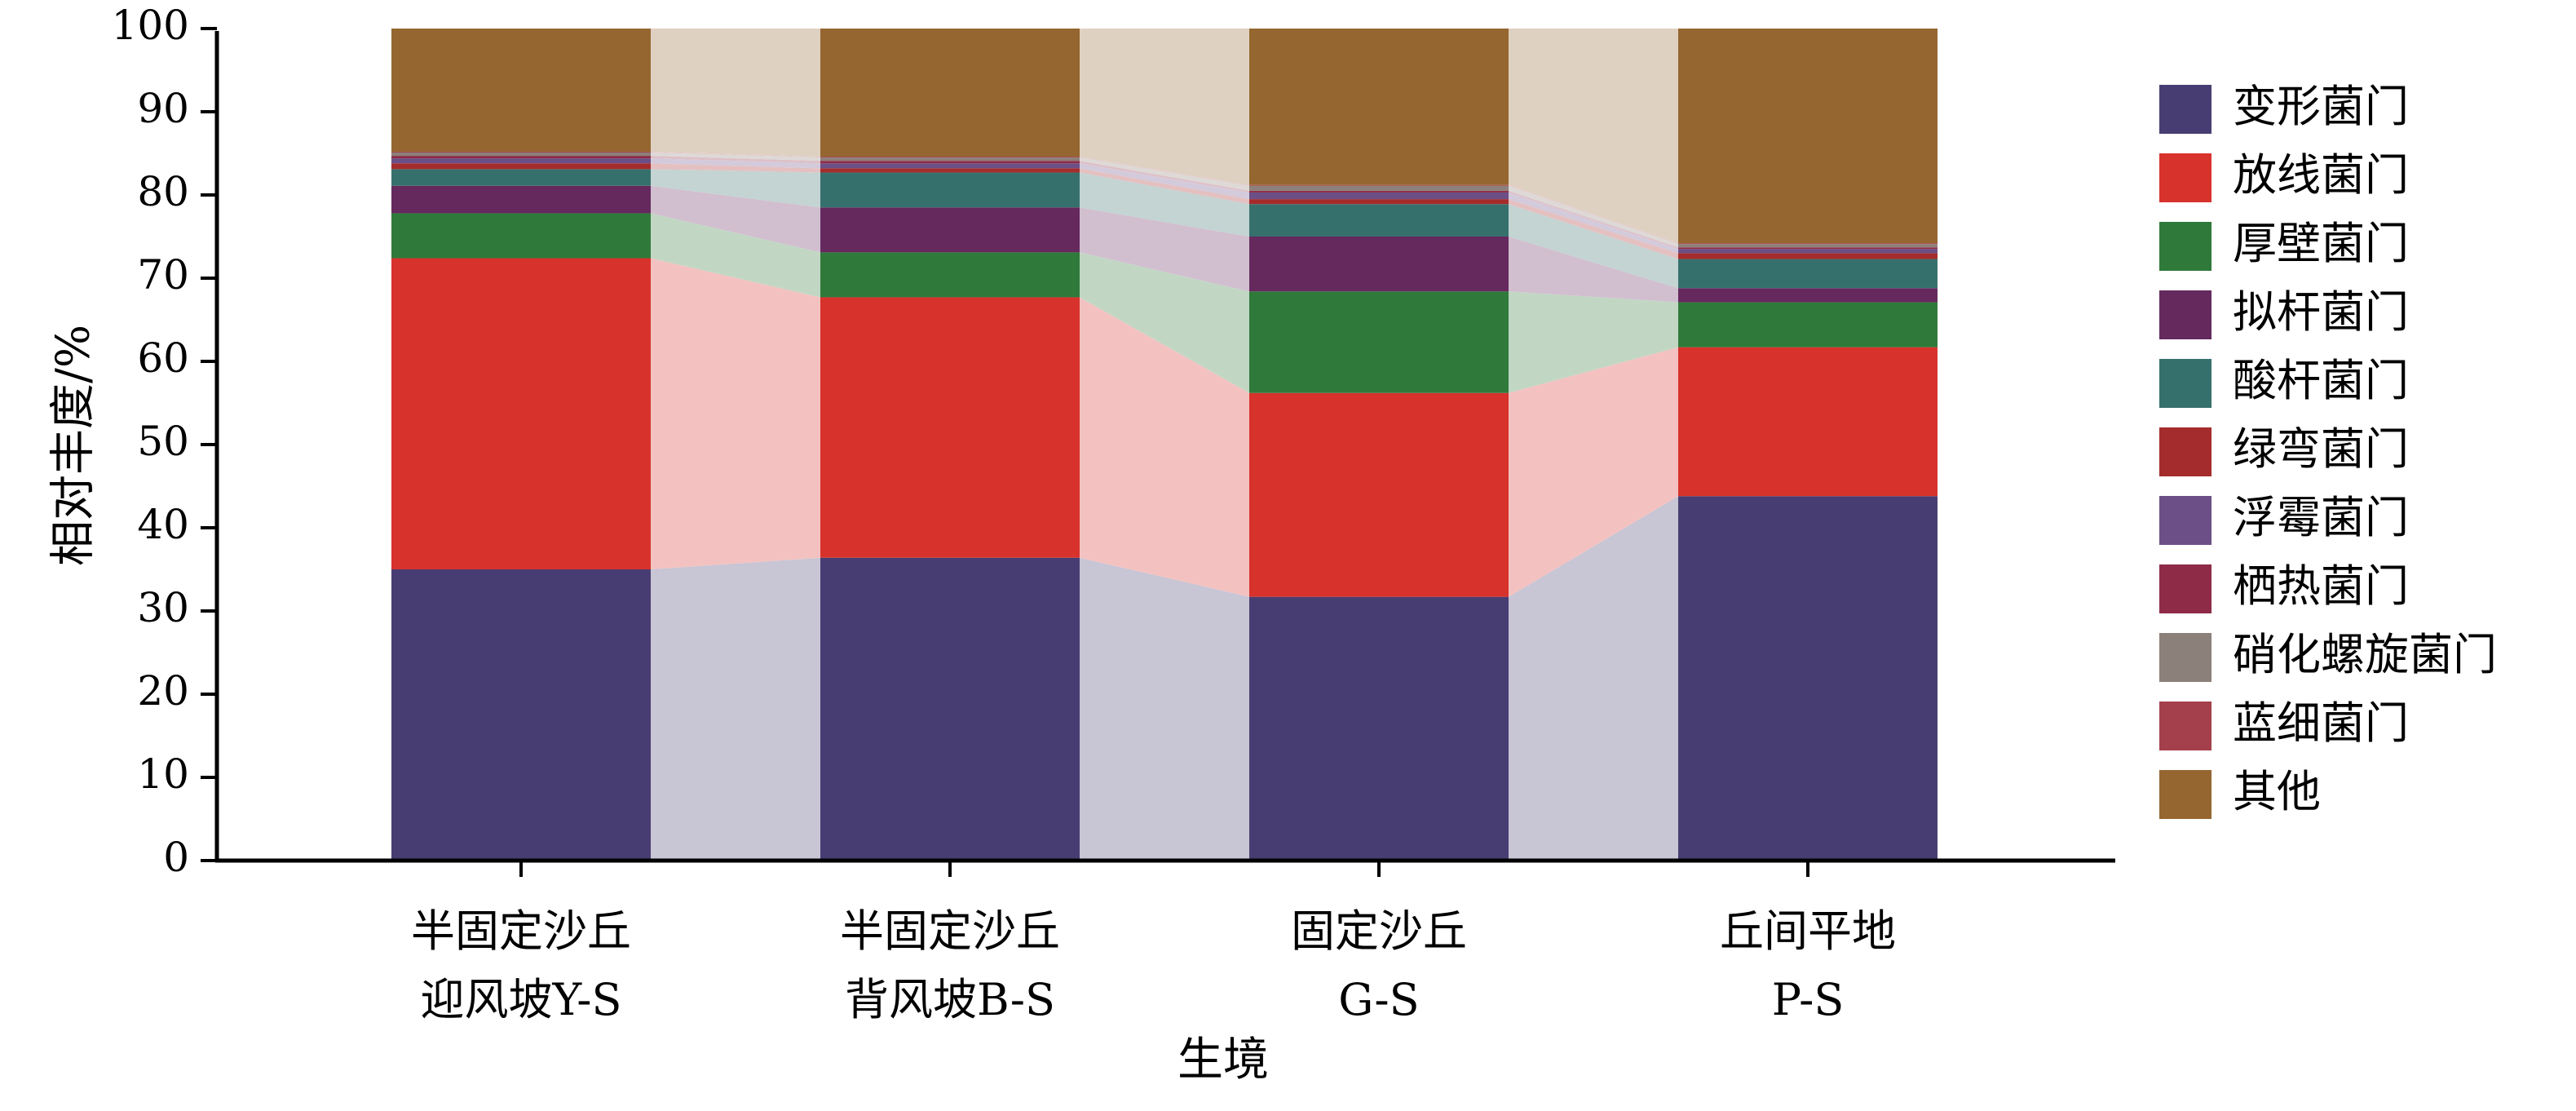 This screenshot has height=1111, width=2576. I want to click on legend-item: 厚壁菌门, so click(2284, 244).